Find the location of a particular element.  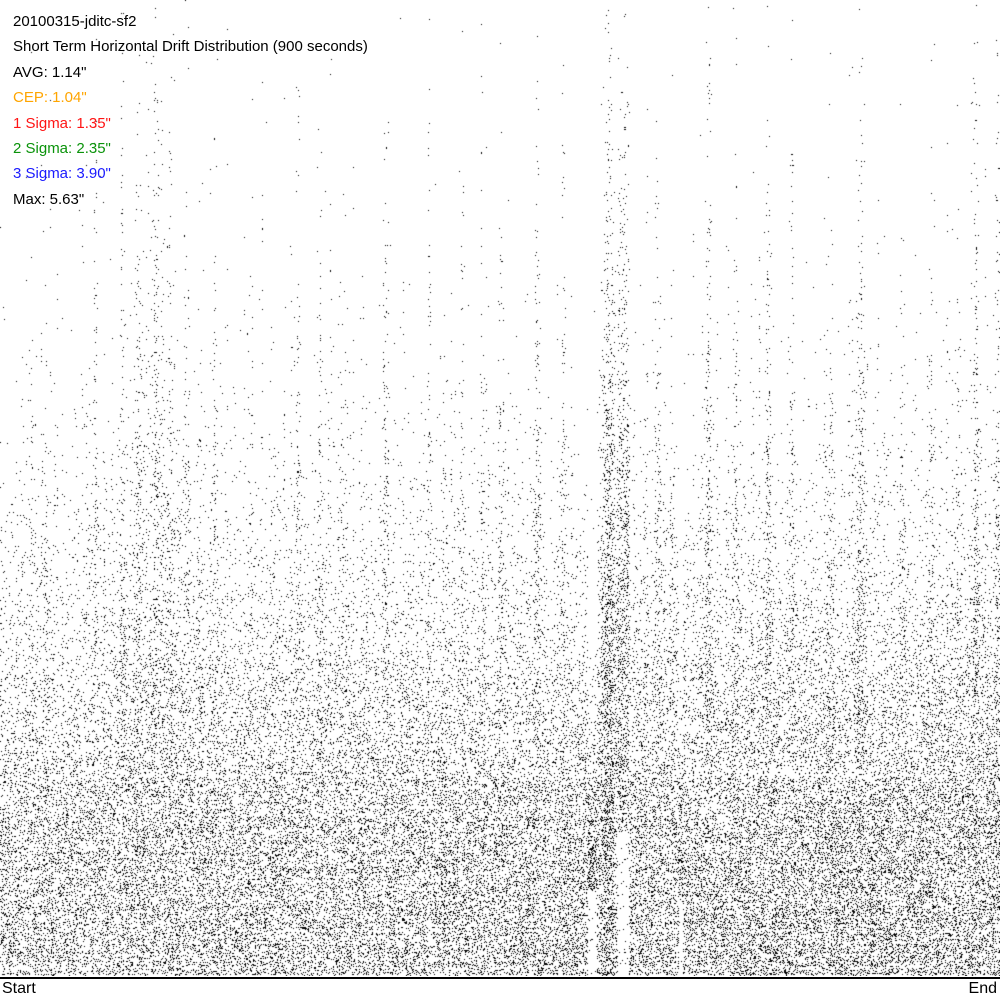

stat-1-sigma: 1 Sigma: 1.35" is located at coordinates (62, 123).